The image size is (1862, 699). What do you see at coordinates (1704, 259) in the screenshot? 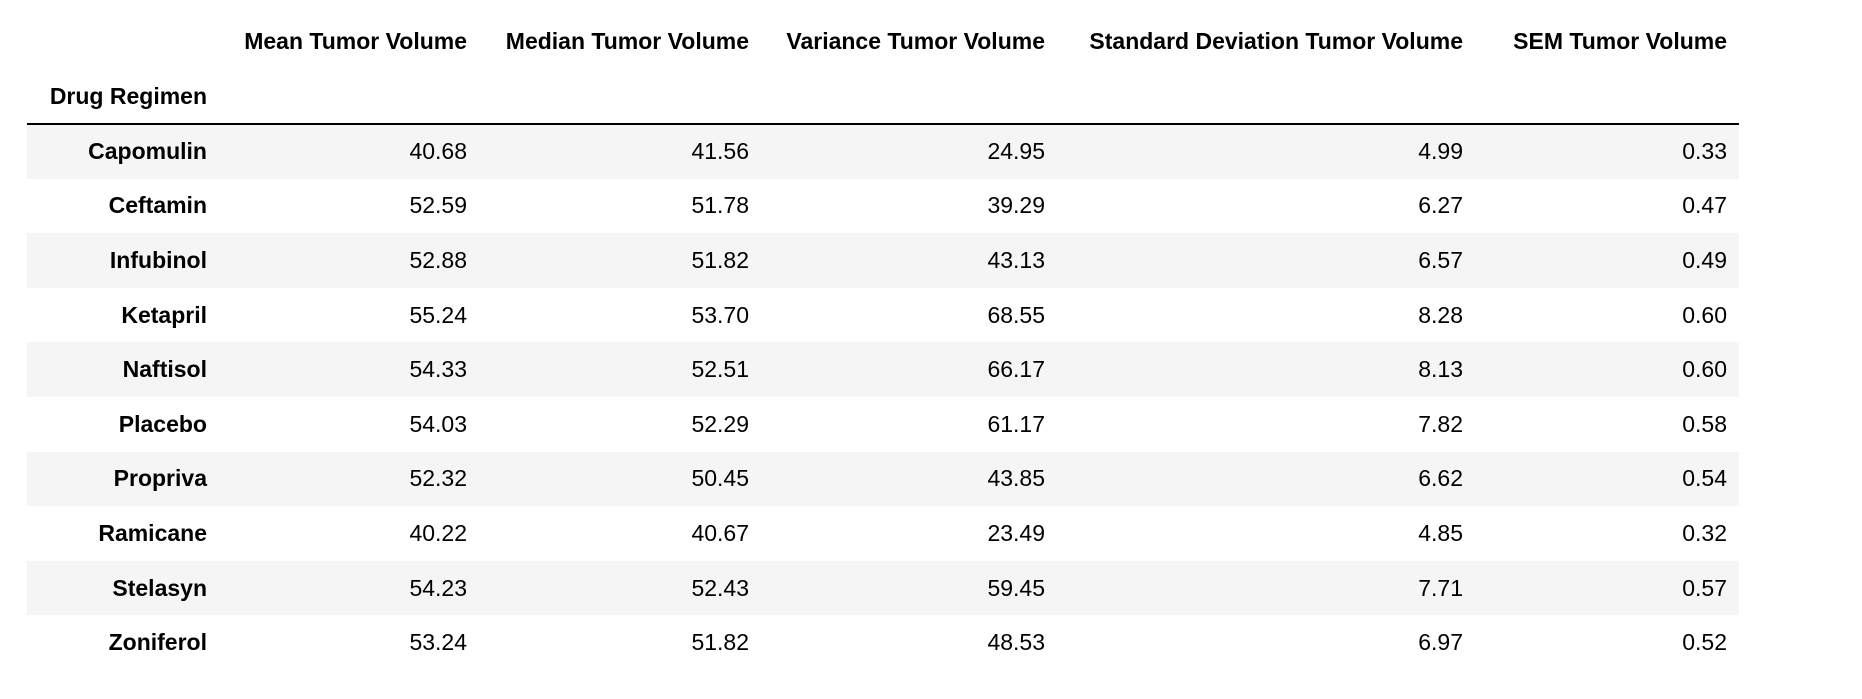
I see `cell-sem: 0.49` at bounding box center [1704, 259].